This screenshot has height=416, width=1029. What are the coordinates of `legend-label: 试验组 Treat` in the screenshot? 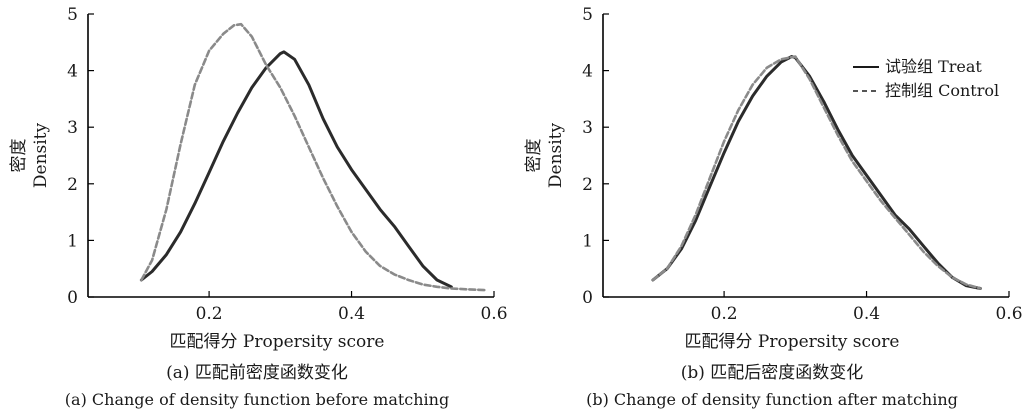 It's located at (933, 66).